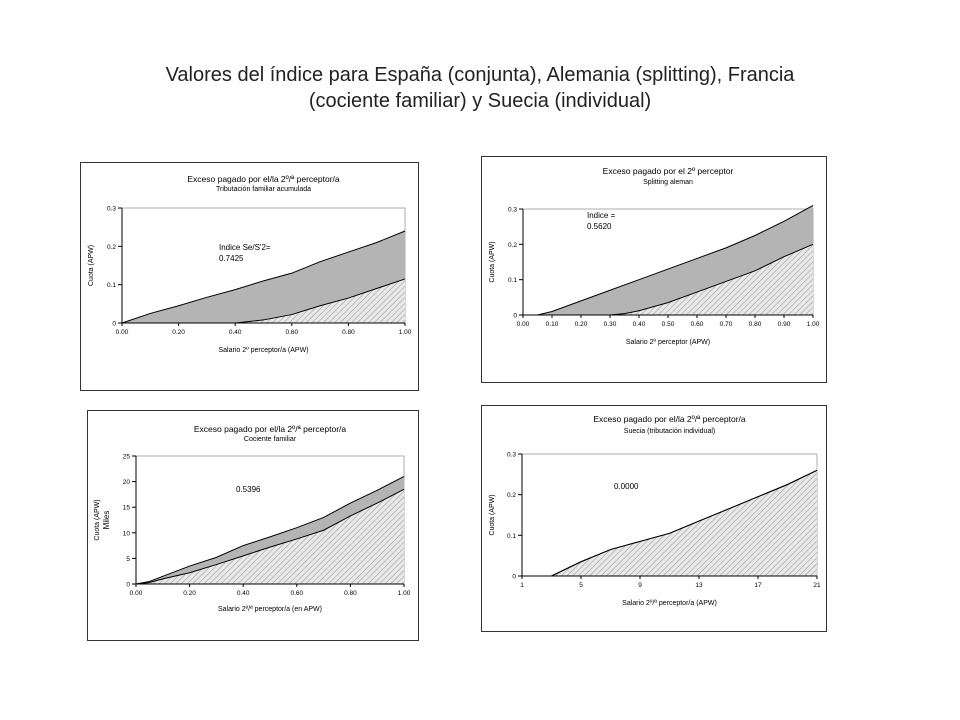 The height and width of the screenshot is (720, 960). Describe the element at coordinates (626, 486) in the screenshot. I see `index-annotation: 0.0000` at that location.